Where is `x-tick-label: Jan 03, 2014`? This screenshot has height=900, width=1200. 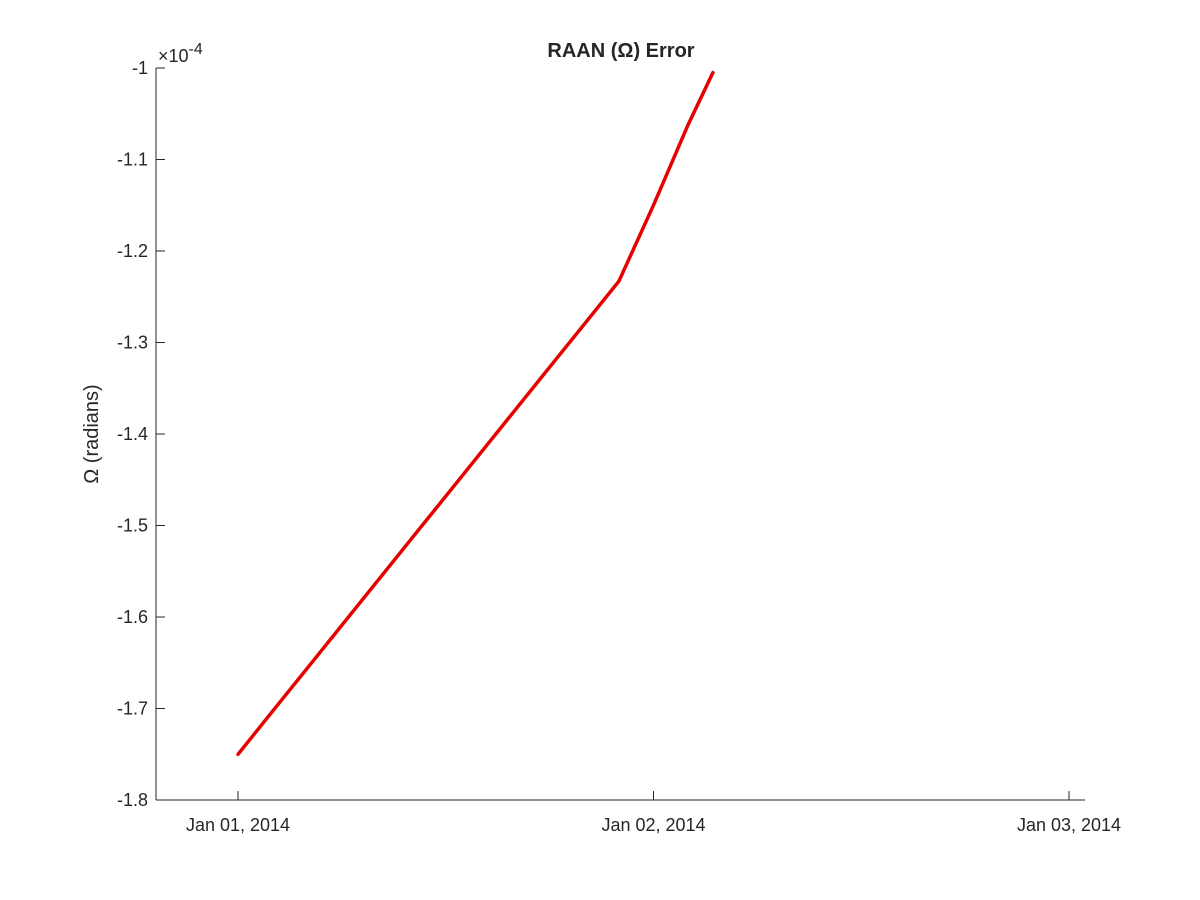 x-tick-label: Jan 03, 2014 is located at coordinates (1069, 825).